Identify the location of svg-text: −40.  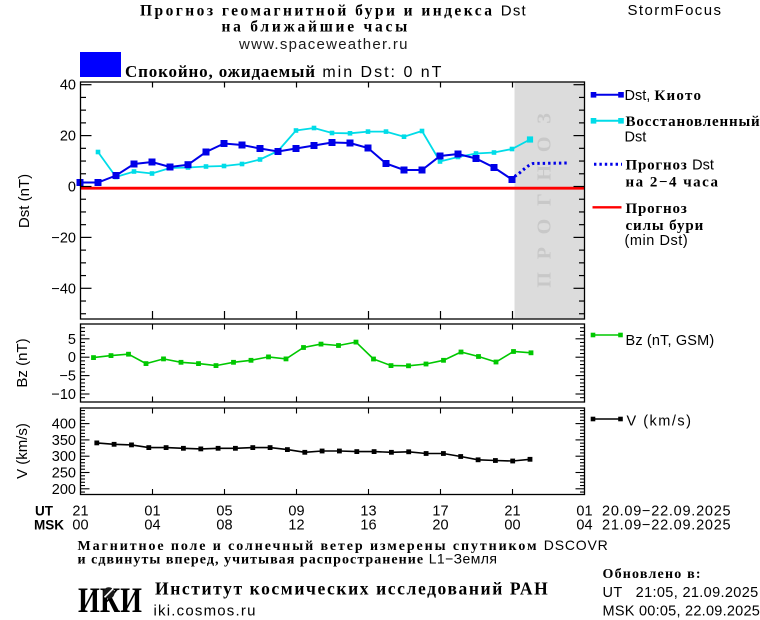
(63, 289).